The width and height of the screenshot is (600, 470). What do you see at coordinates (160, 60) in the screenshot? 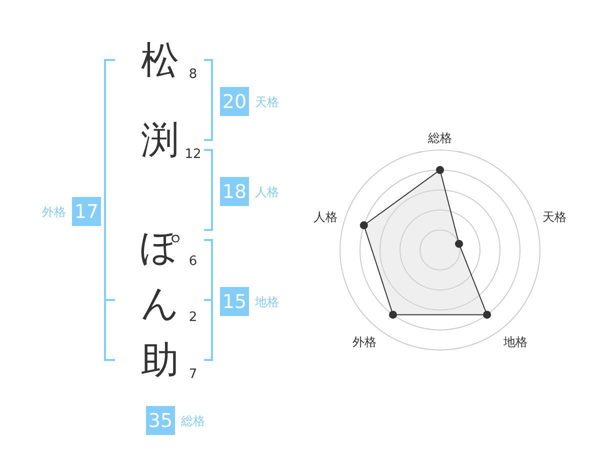
I see `category-label: 松` at bounding box center [160, 60].